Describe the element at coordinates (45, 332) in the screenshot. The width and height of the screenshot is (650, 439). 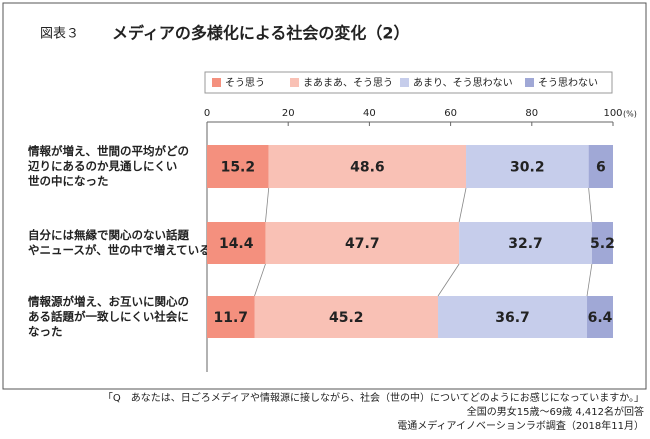
I see `category-label: なった` at that location.